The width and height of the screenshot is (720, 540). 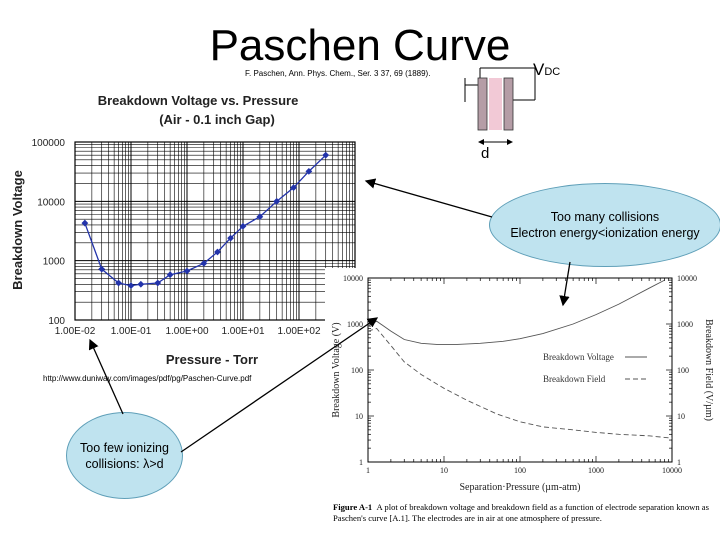 I want to click on chart2-x-tick-label: 100, so click(x=520, y=470).